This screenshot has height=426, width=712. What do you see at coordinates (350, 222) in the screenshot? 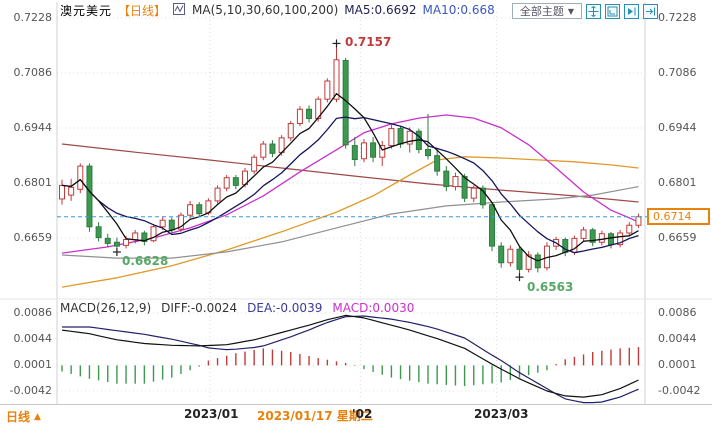
I see `ma60-line` at bounding box center [350, 222].